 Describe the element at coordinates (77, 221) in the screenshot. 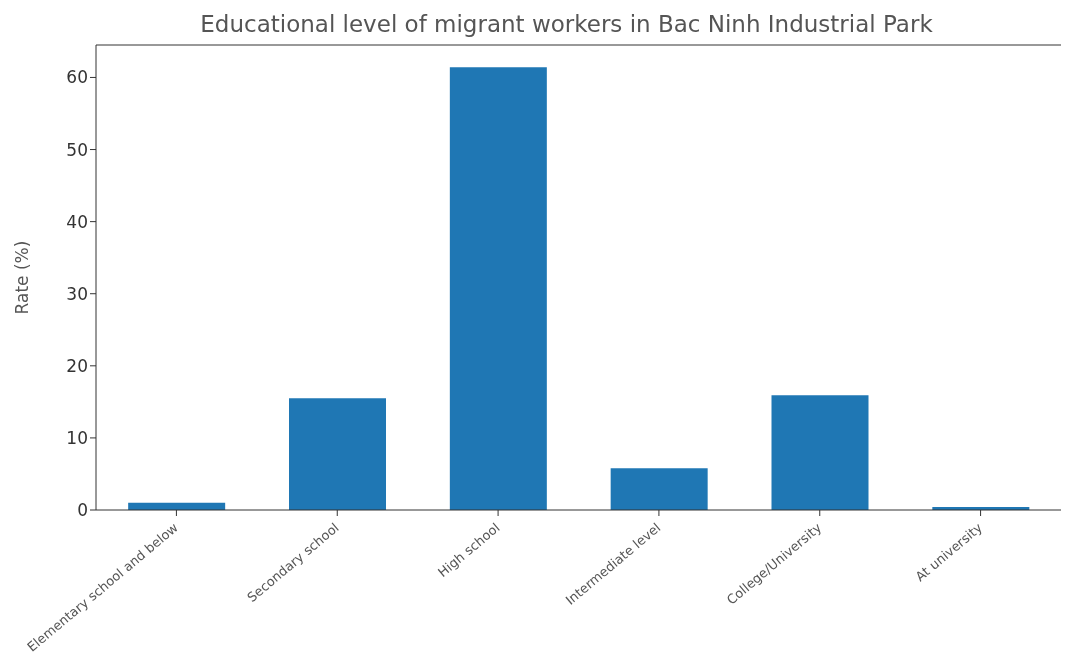

I see `y-tick-label: 40` at that location.